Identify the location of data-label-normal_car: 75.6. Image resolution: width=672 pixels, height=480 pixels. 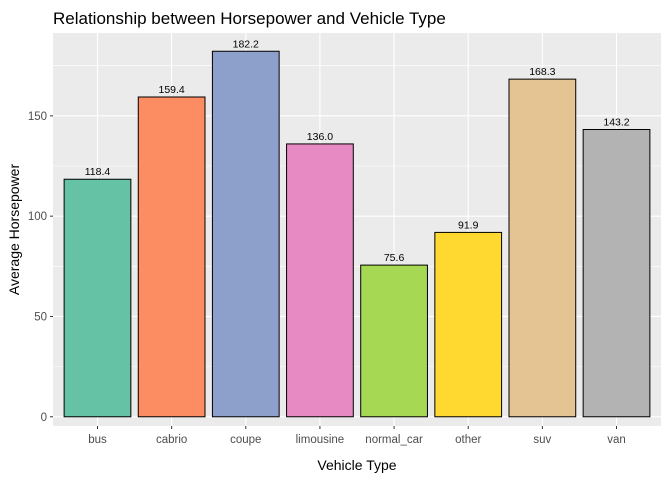
(394, 258).